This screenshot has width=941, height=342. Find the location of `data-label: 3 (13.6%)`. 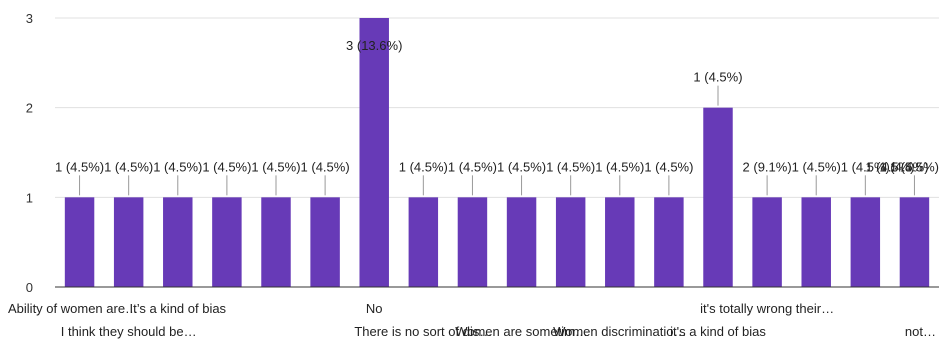

data-label: 3 (13.6%) is located at coordinates (374, 45).